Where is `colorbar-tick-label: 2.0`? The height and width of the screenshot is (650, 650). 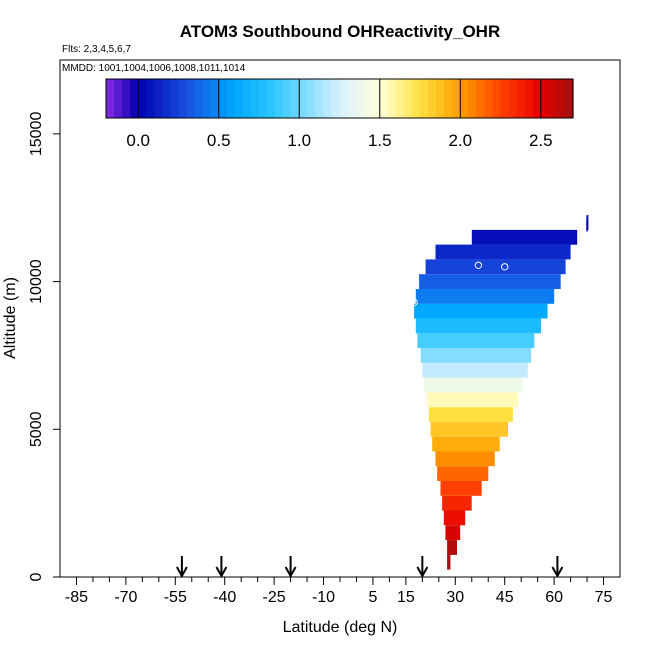
colorbar-tick-label: 2.0 is located at coordinates (460, 140).